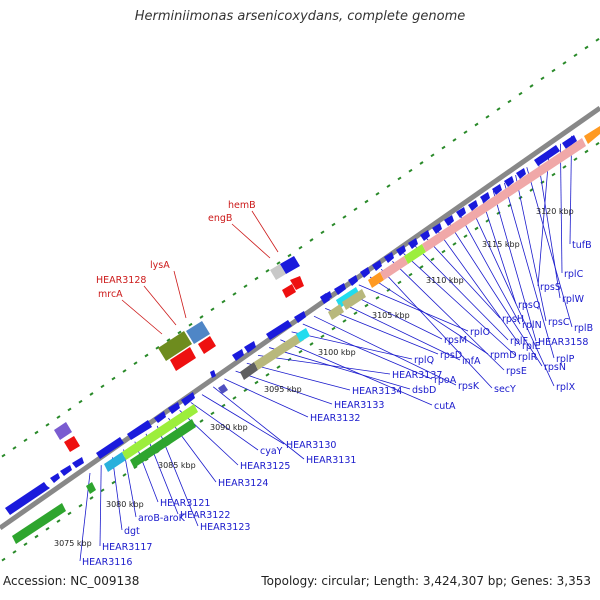 This screenshot has height=600, width=600. I want to click on special-gene-label: engB, so click(220, 218).